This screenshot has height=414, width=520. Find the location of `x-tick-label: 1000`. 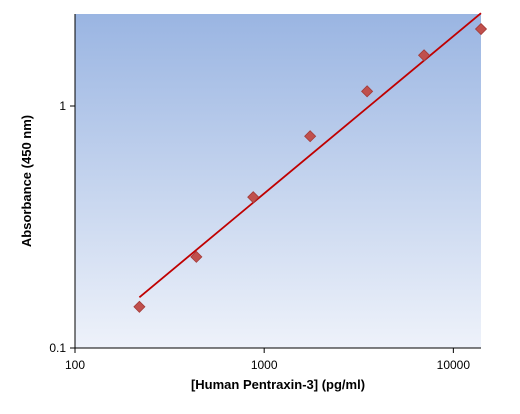

x-tick-label: 1000 is located at coordinates (264, 365).